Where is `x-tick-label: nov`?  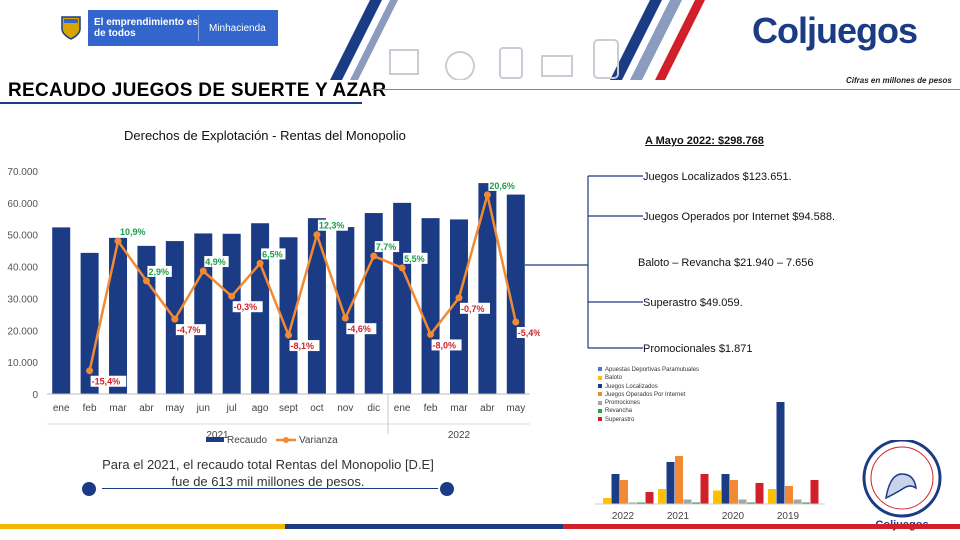 x-tick-label: nov is located at coordinates (345, 408).